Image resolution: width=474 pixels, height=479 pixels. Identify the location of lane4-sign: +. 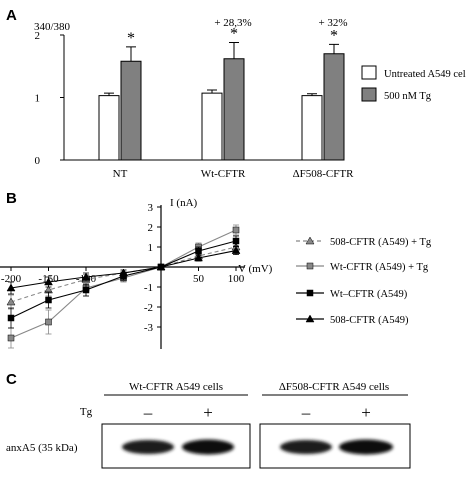
(366, 412).